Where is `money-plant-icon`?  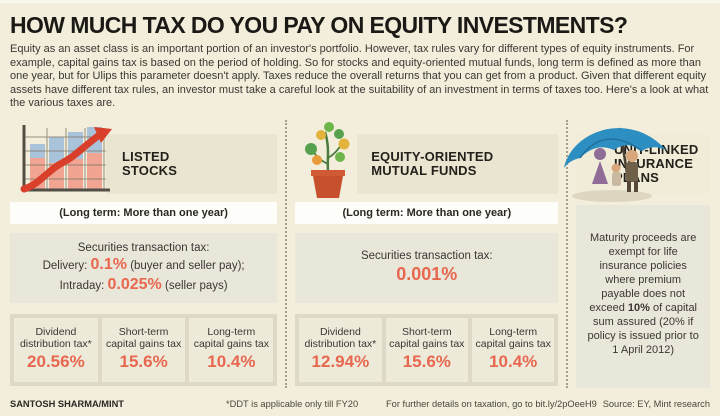 money-plant-icon is located at coordinates (328, 162).